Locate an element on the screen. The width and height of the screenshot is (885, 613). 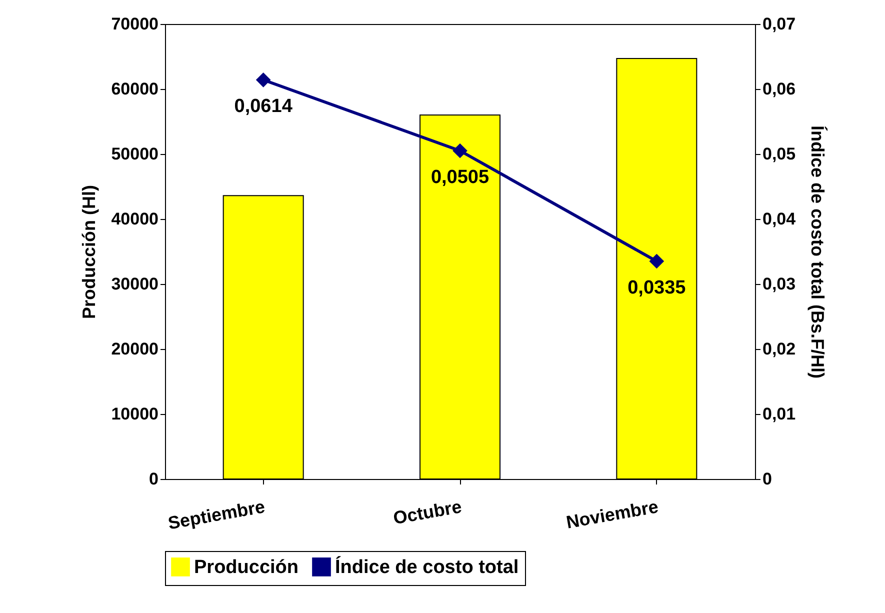
y2-tick-label: 0,02 is located at coordinates (779, 349).